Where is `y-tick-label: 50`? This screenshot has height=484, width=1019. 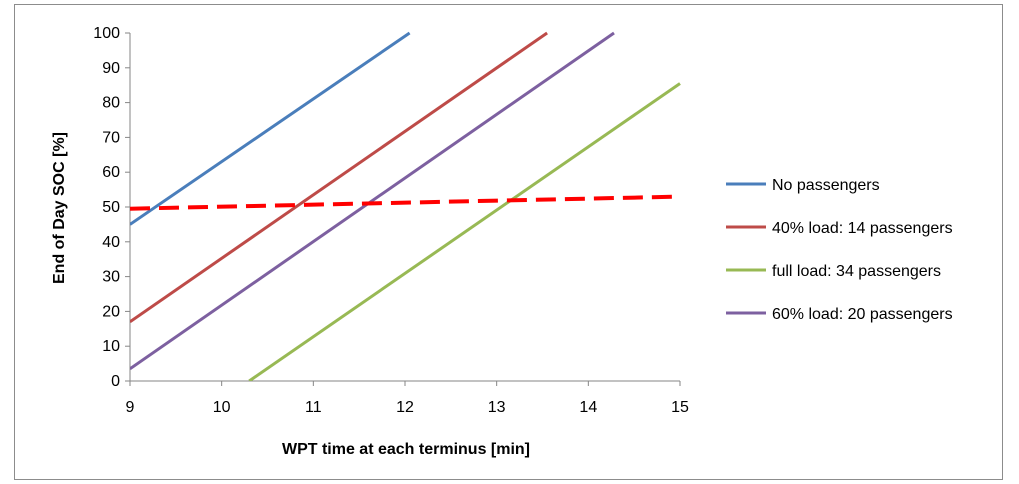 y-tick-label: 50 is located at coordinates (111, 207).